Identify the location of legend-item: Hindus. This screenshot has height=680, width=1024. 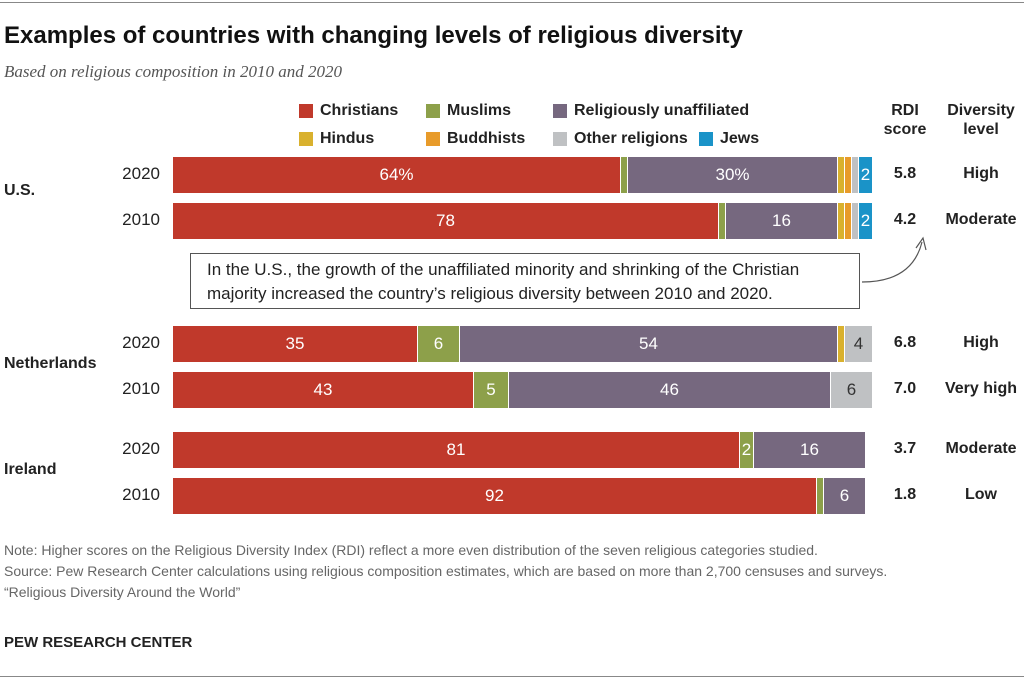
(336, 139).